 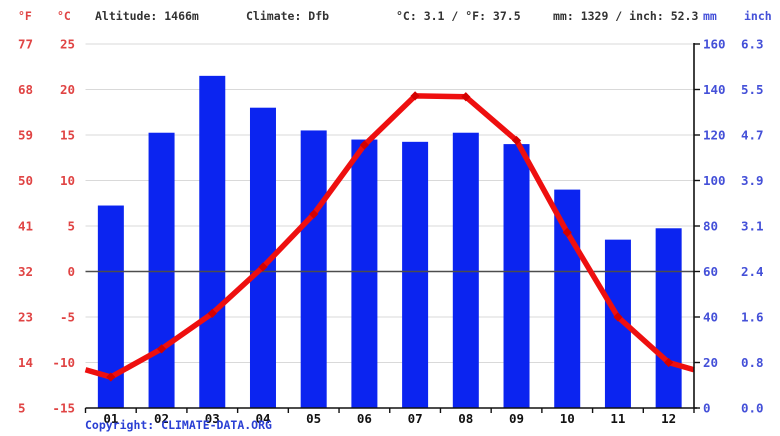 I want to click on month-label-09: 09, so click(x=516, y=418).